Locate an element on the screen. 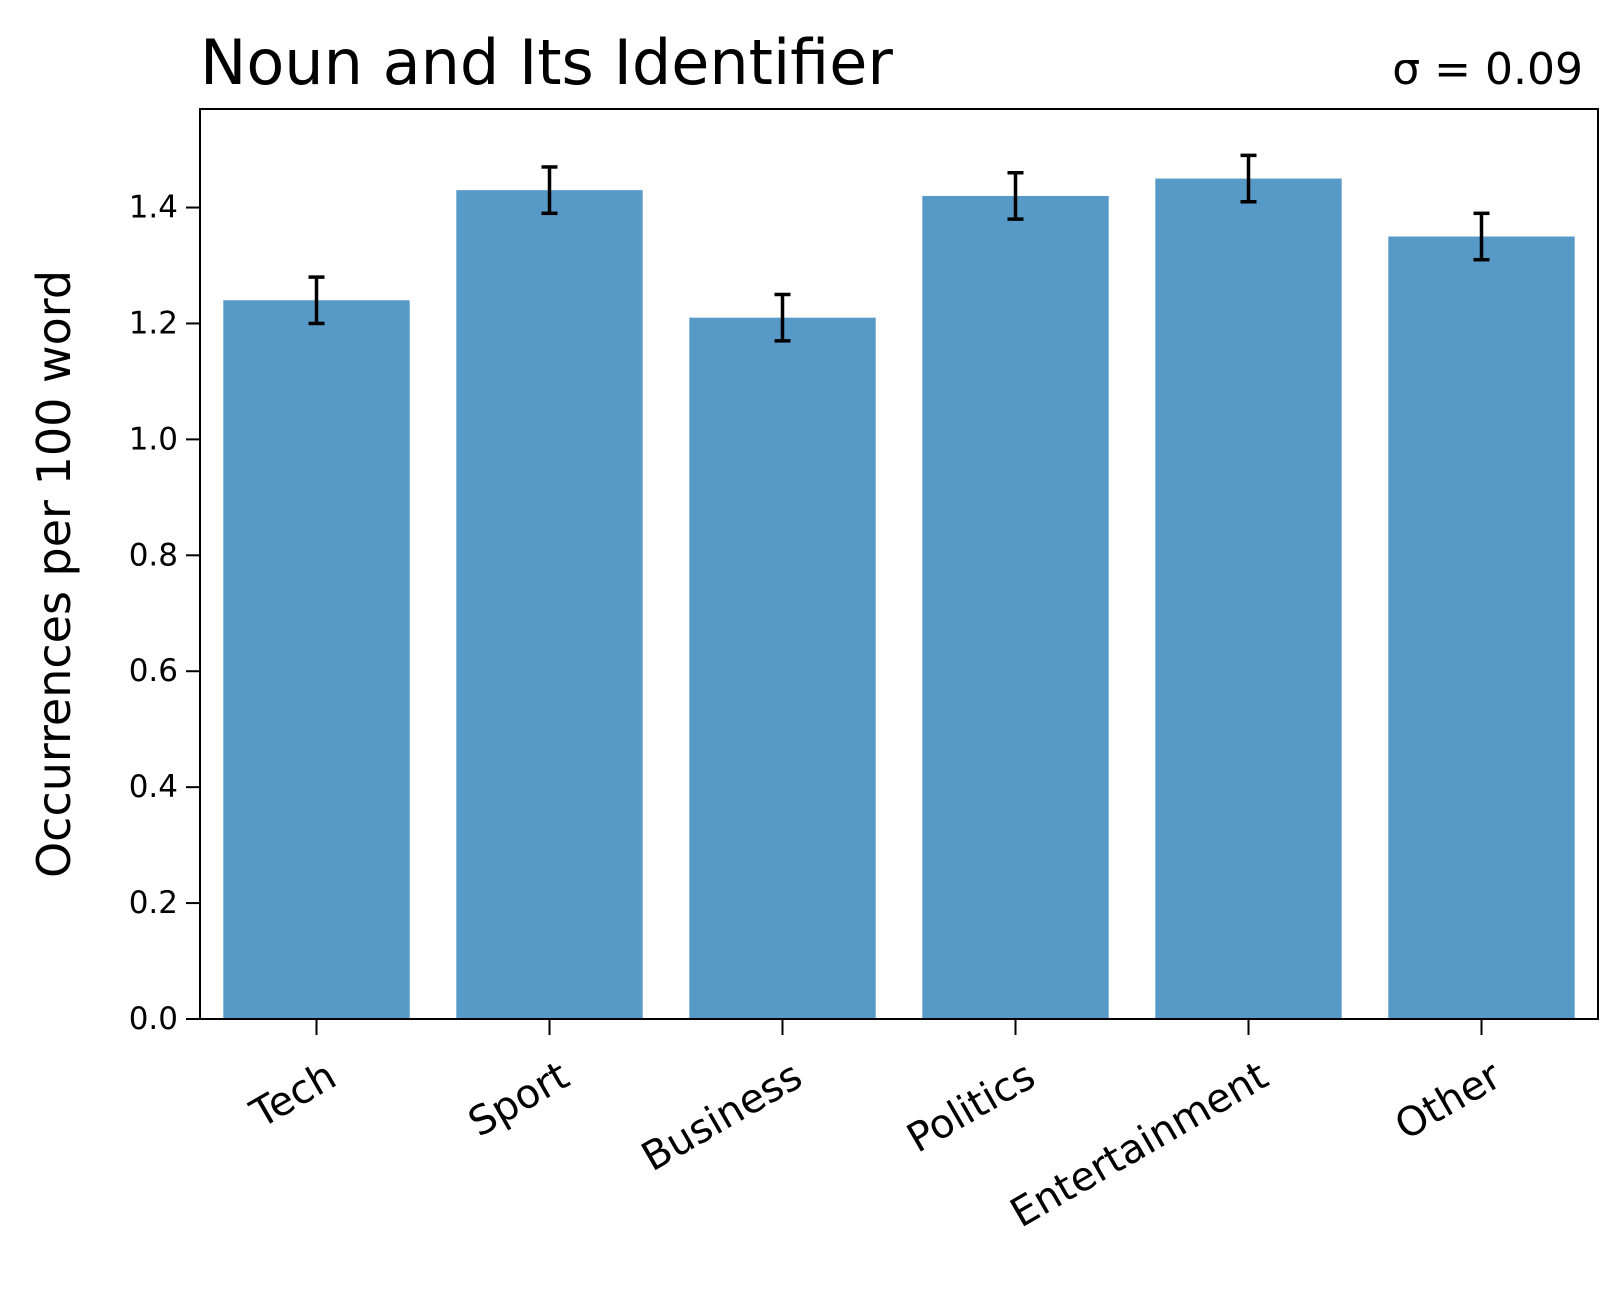  bar-politics is located at coordinates (1015, 607).